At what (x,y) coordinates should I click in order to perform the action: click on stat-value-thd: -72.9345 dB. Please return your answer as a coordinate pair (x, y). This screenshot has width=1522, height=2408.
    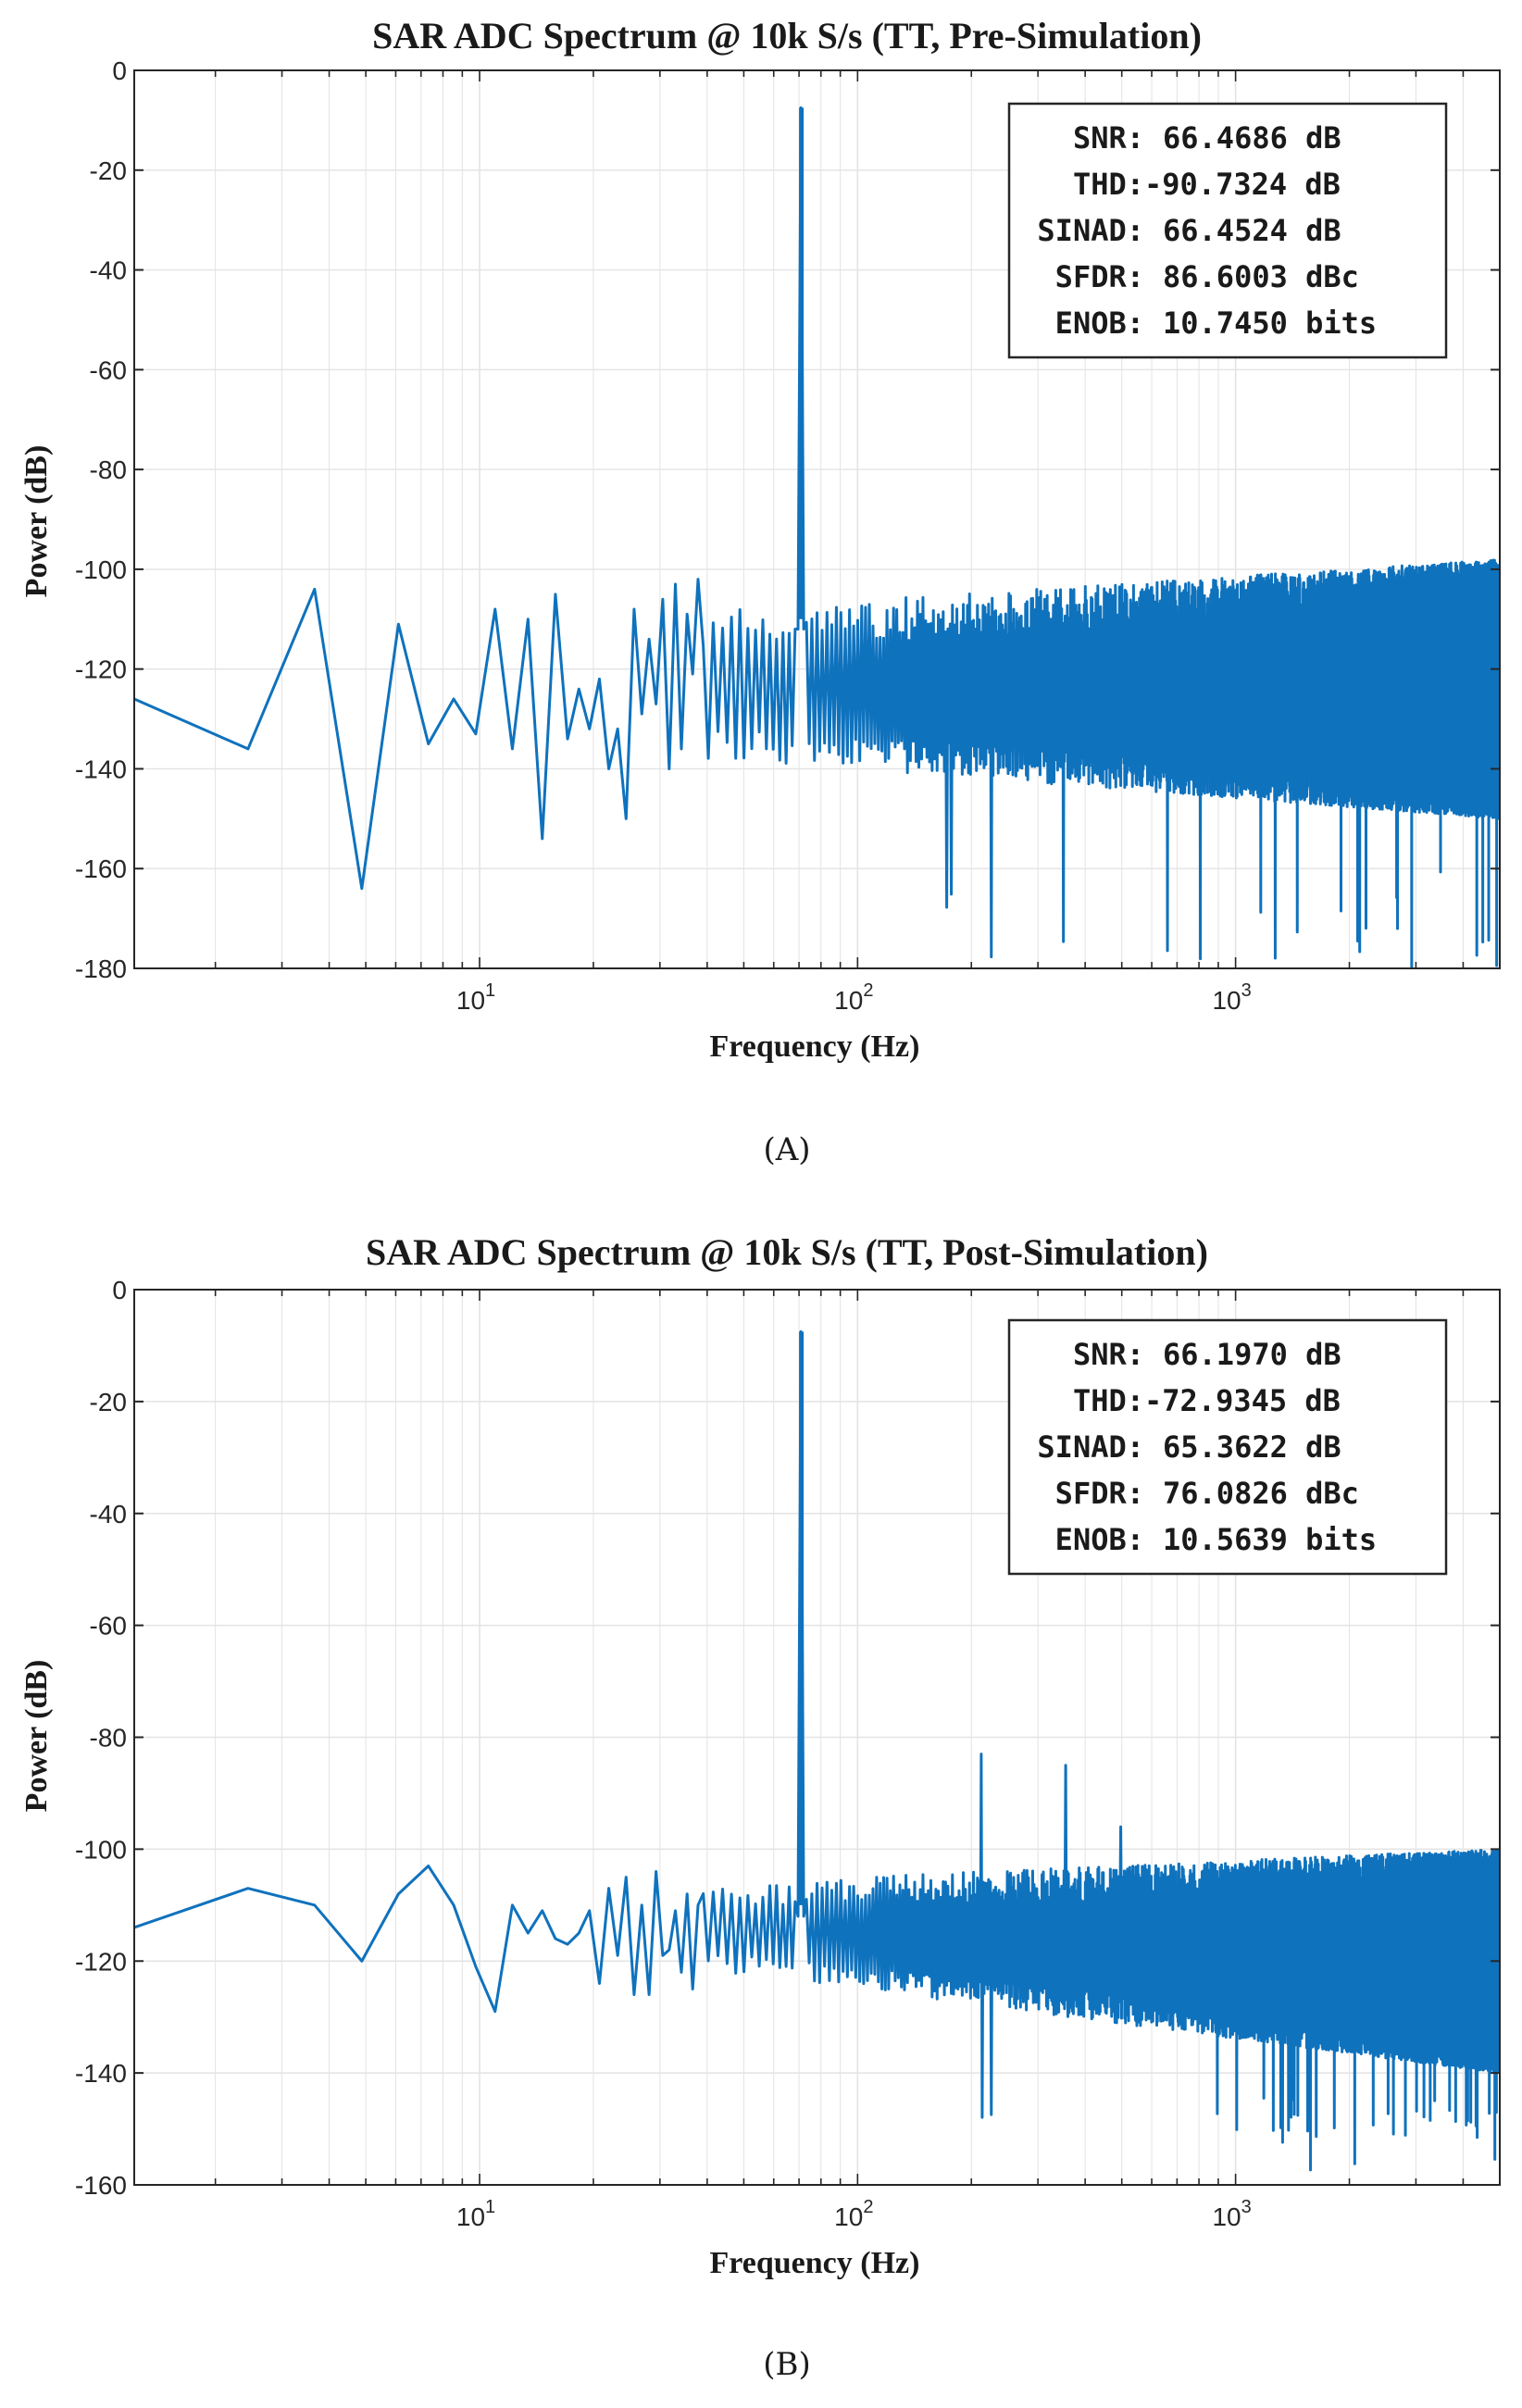
    Looking at the image, I should click on (1242, 1400).